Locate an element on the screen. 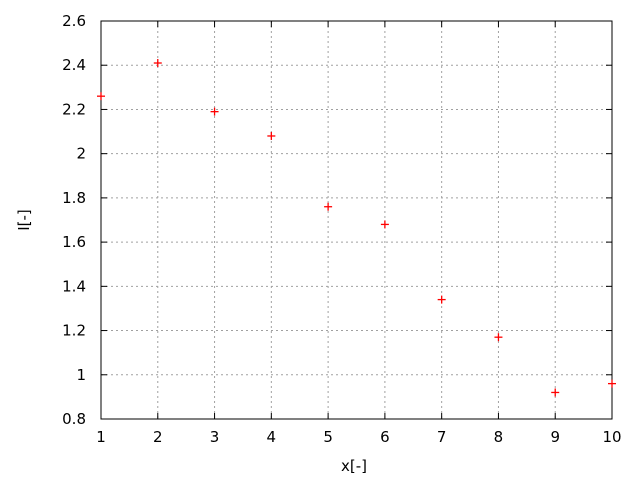  x-axis-label: x[-] is located at coordinates (354, 466).